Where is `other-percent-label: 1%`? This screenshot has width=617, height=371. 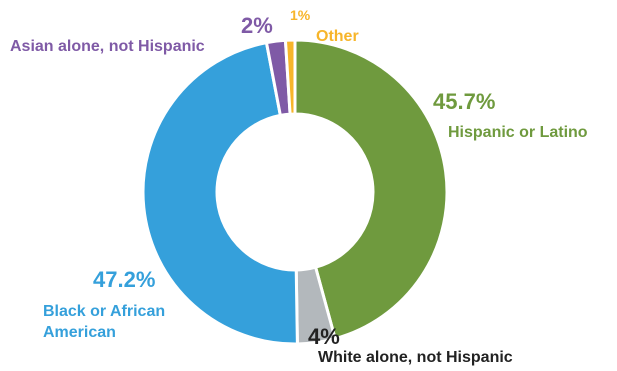
other-percent-label: 1% is located at coordinates (300, 15).